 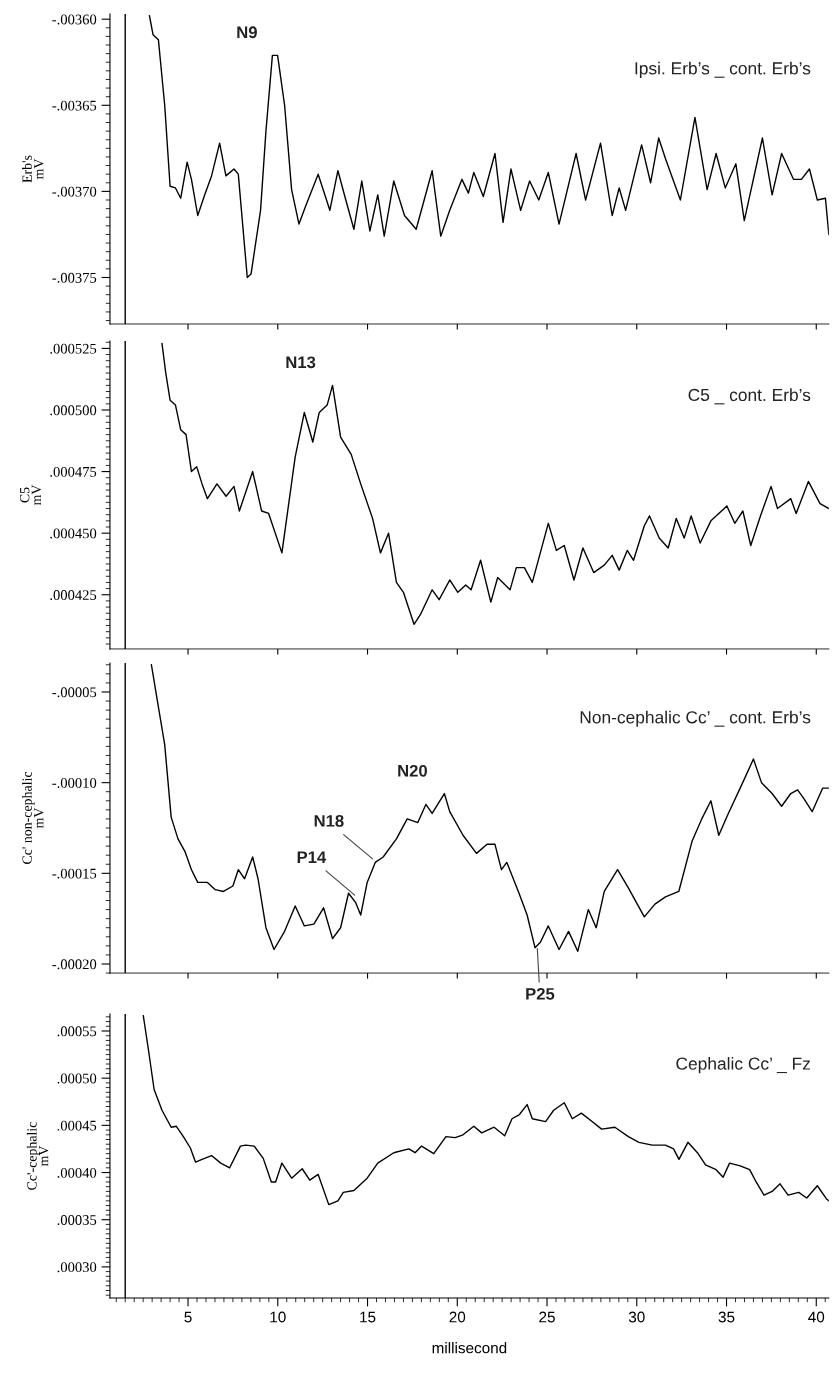 What do you see at coordinates (301, 362) in the screenshot?
I see `annotation: N13` at bounding box center [301, 362].